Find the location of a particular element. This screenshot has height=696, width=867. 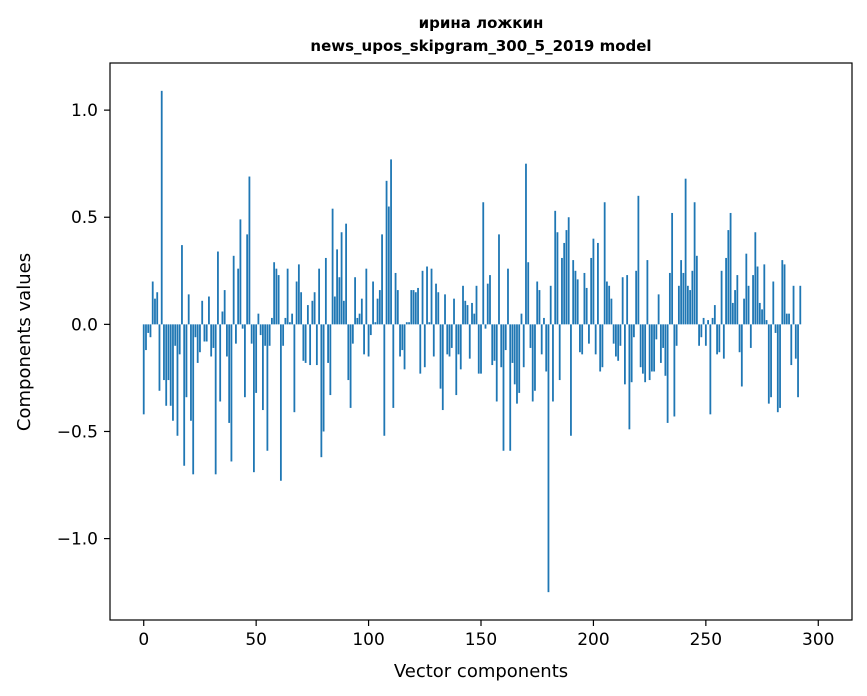

chart-subtitle: news_upos_skipgram_300_5_2019 model is located at coordinates (480, 46).